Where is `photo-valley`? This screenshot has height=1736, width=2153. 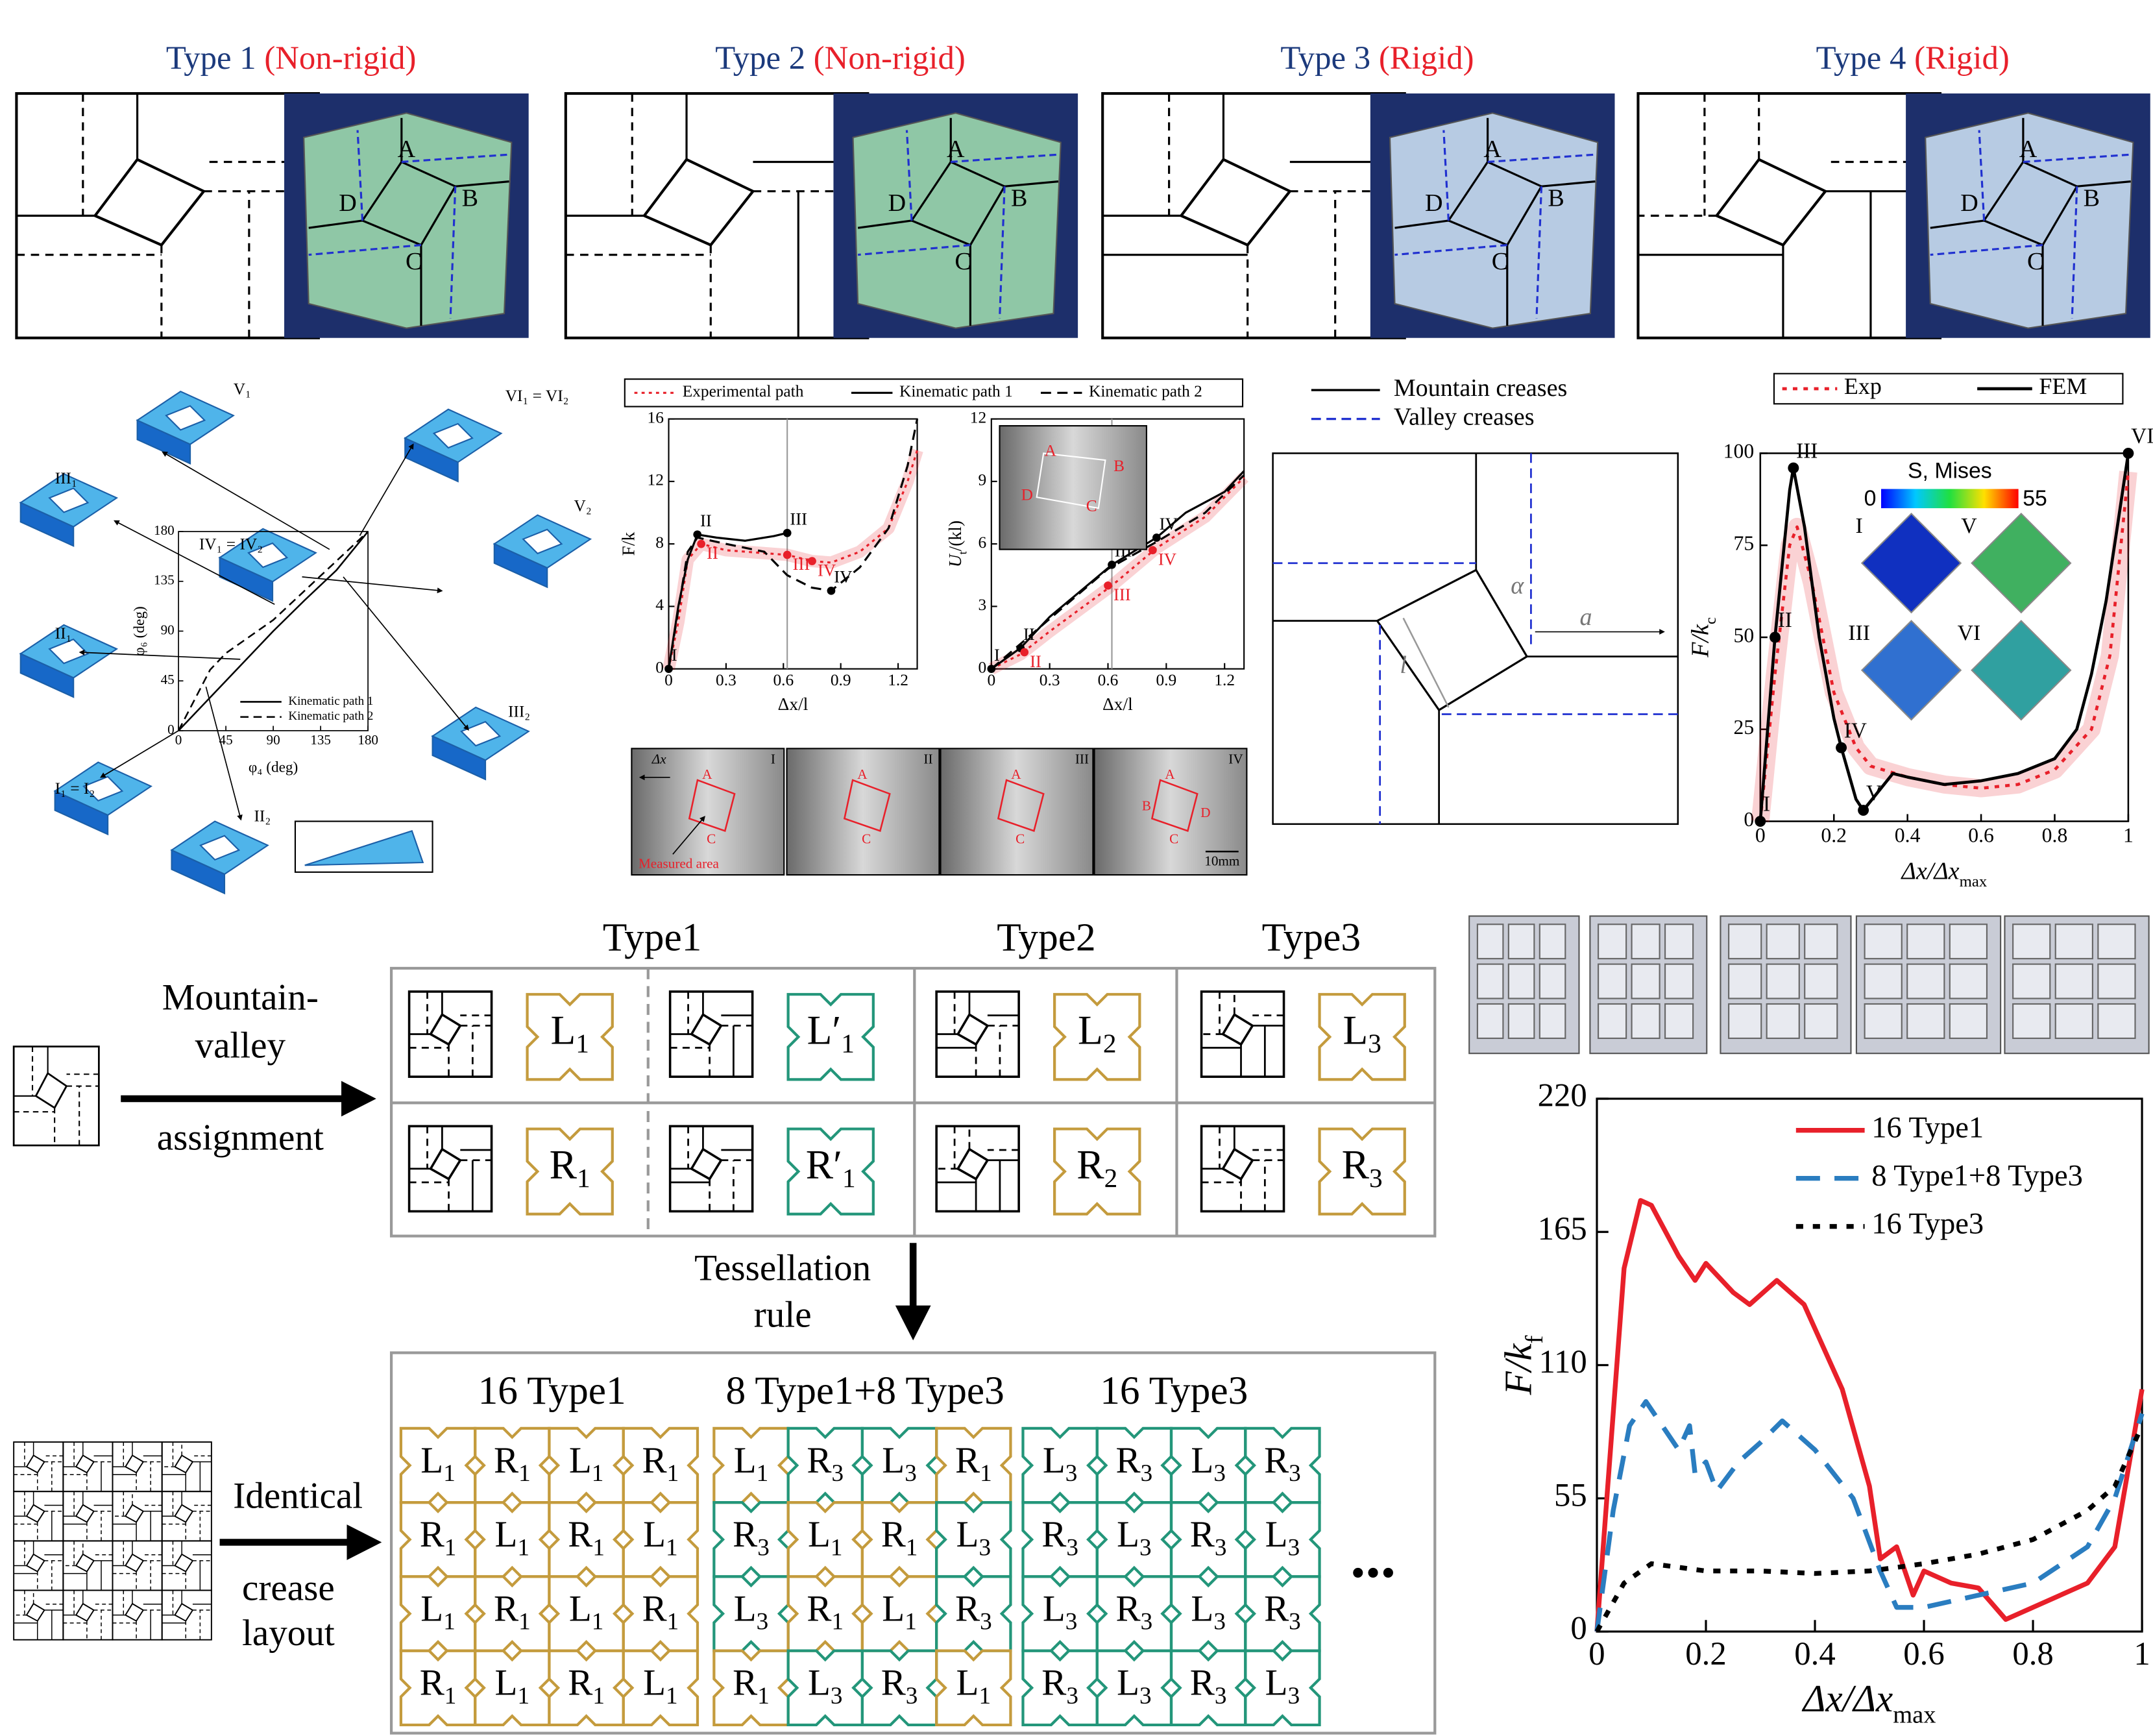 photo-valley is located at coordinates (455, 158).